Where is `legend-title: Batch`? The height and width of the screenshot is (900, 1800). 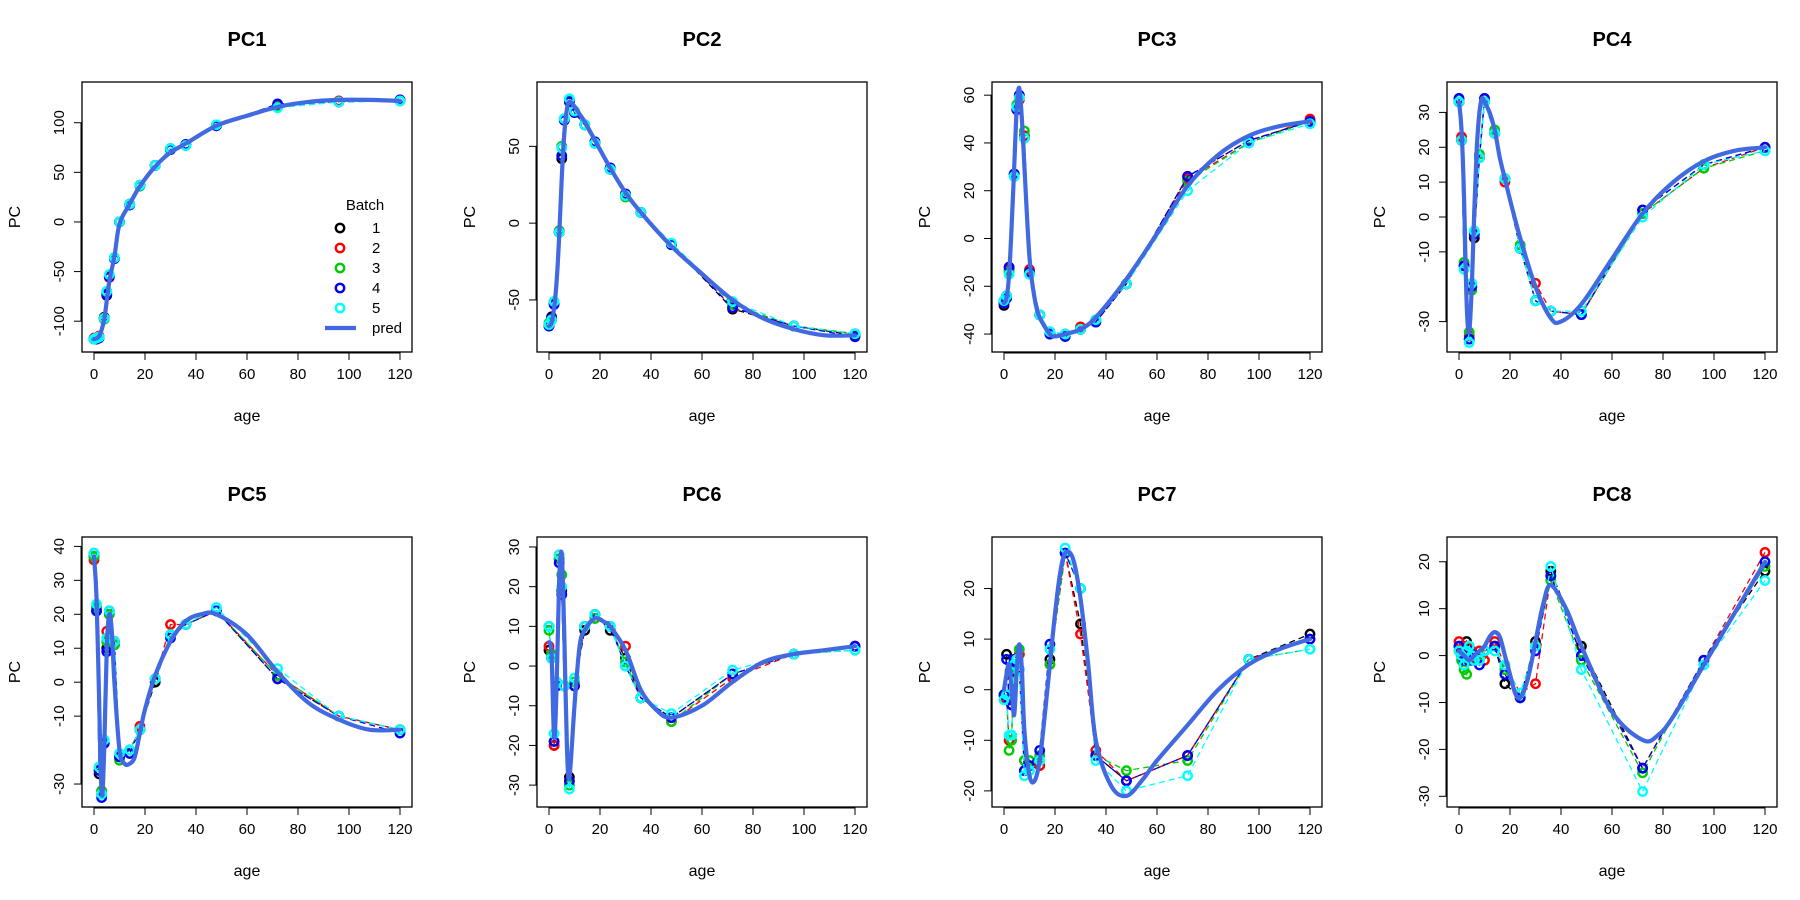 legend-title: Batch is located at coordinates (365, 205).